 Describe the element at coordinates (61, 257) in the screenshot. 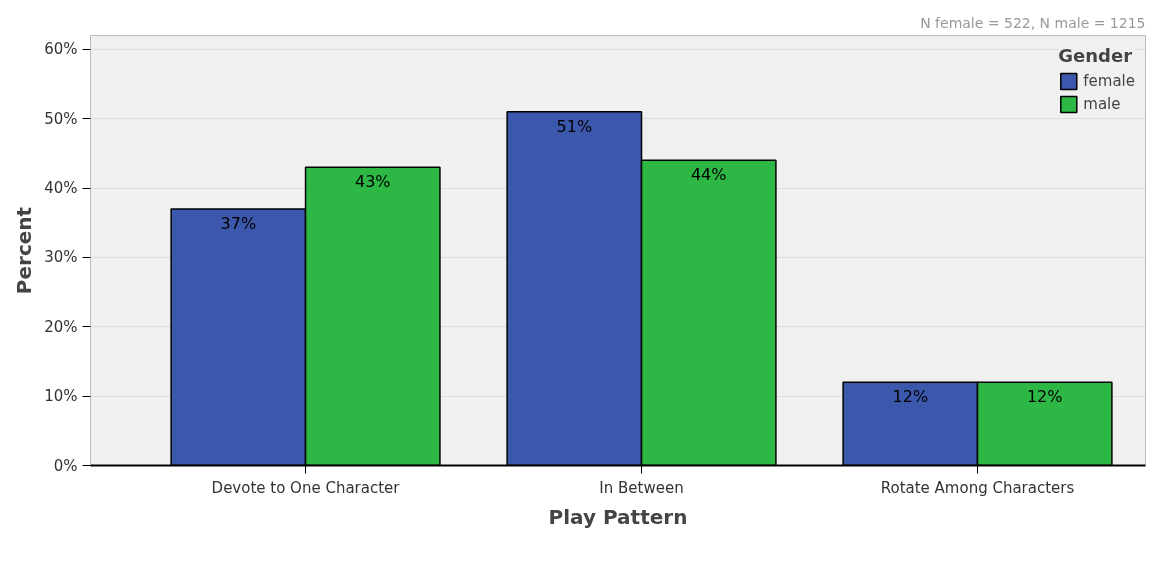

I see `y-tick-label: 30%` at that location.